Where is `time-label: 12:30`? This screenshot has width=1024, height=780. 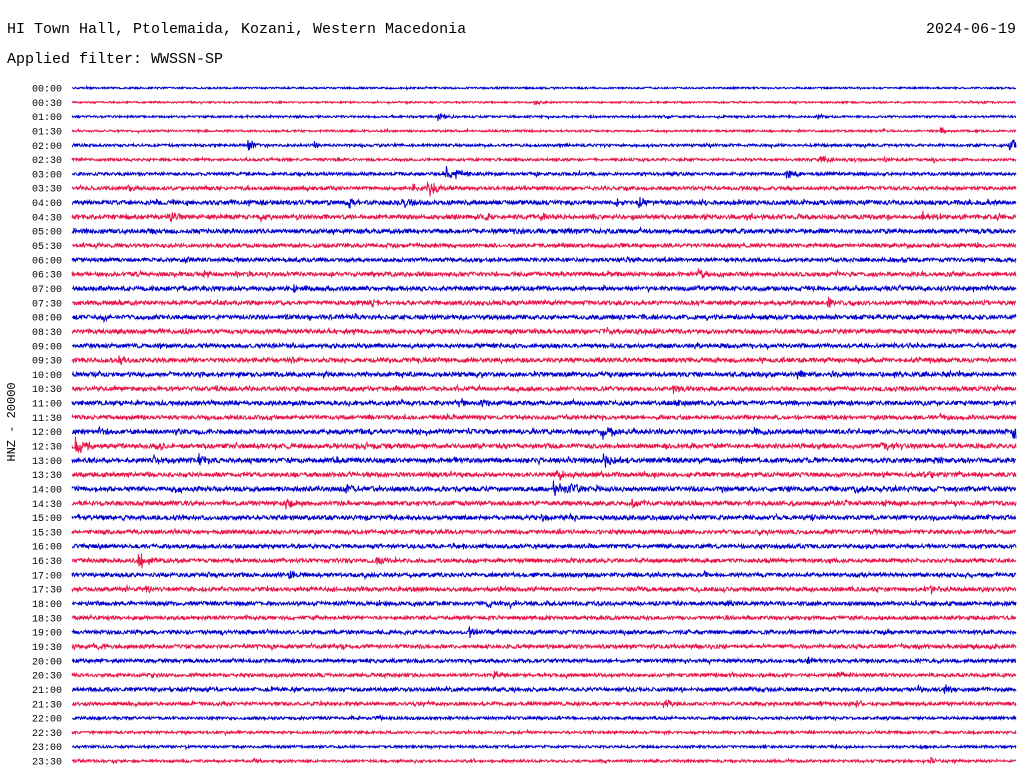
time-label: 12:30 is located at coordinates (47, 448).